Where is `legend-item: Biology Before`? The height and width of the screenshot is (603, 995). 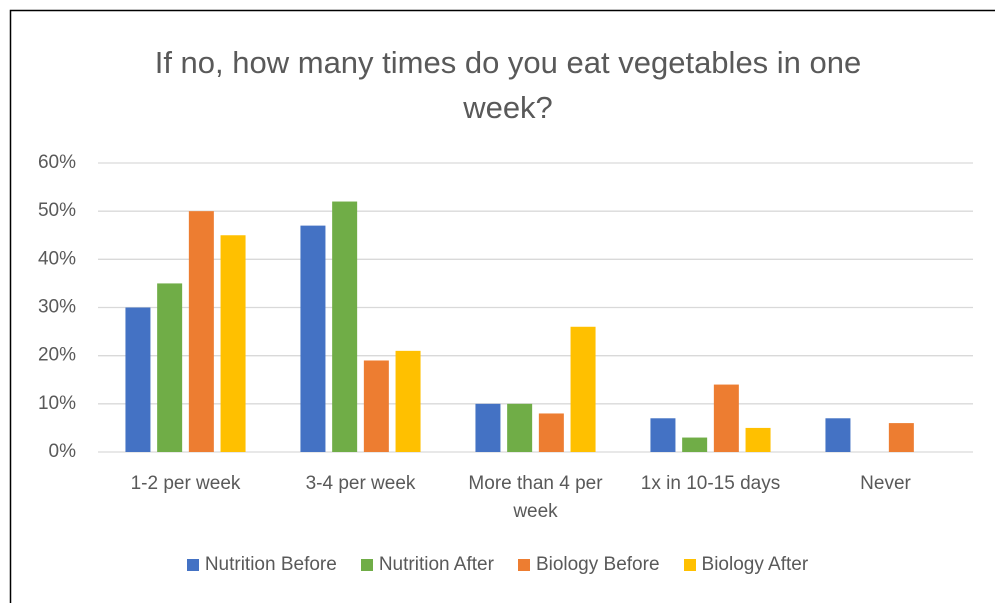 legend-item: Biology Before is located at coordinates (588, 565).